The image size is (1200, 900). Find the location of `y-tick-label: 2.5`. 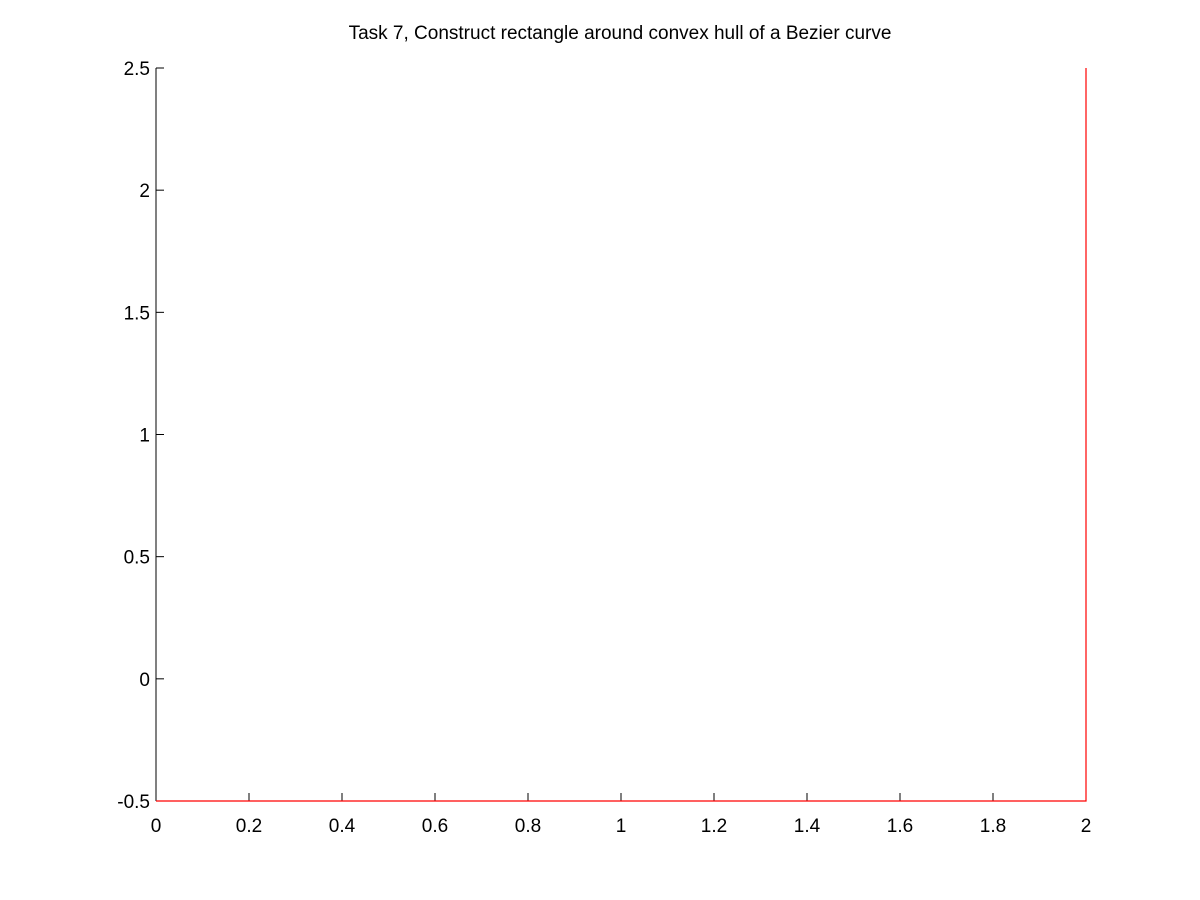

y-tick-label: 2.5 is located at coordinates (137, 69).